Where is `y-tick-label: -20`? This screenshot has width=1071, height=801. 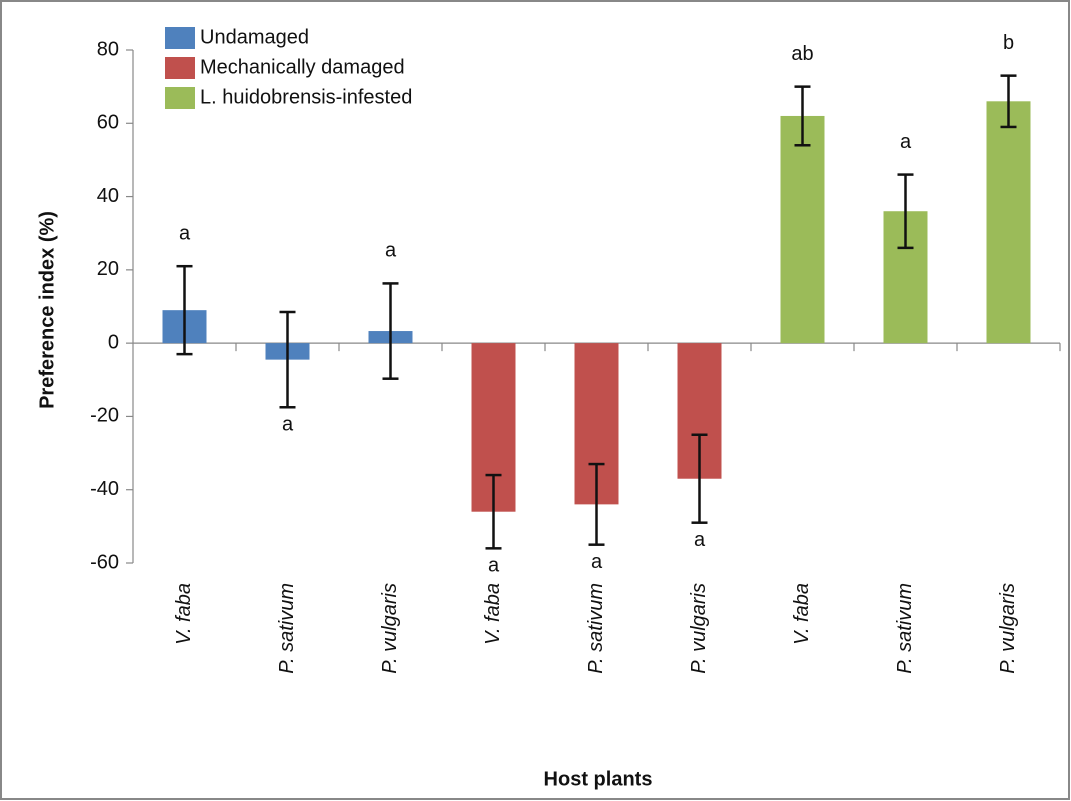 y-tick-label: -20 is located at coordinates (104, 416).